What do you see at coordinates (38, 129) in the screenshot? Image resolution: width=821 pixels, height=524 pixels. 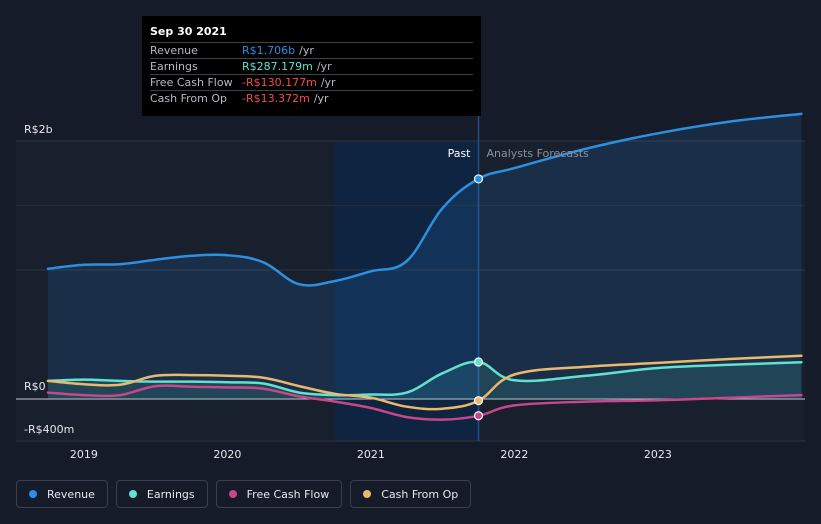 I see `y-axis-label: R$2b` at bounding box center [38, 129].